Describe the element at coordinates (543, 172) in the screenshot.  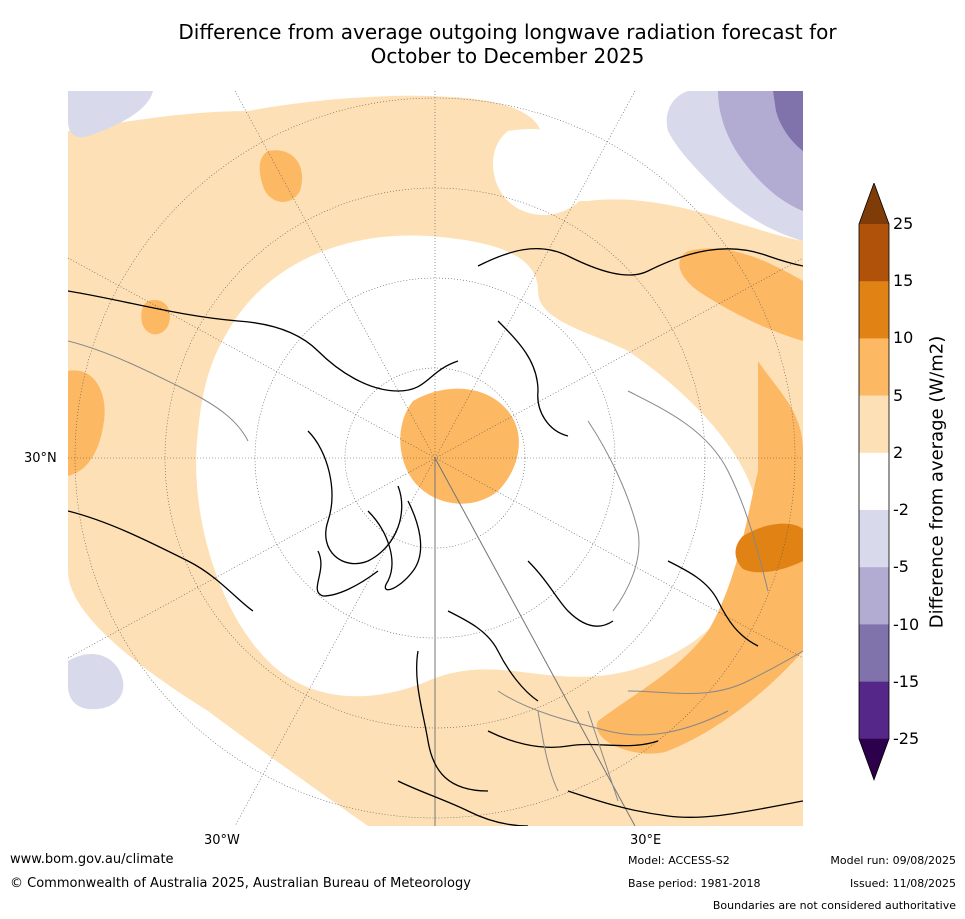
I see `anomaly-region-neutral` at that location.